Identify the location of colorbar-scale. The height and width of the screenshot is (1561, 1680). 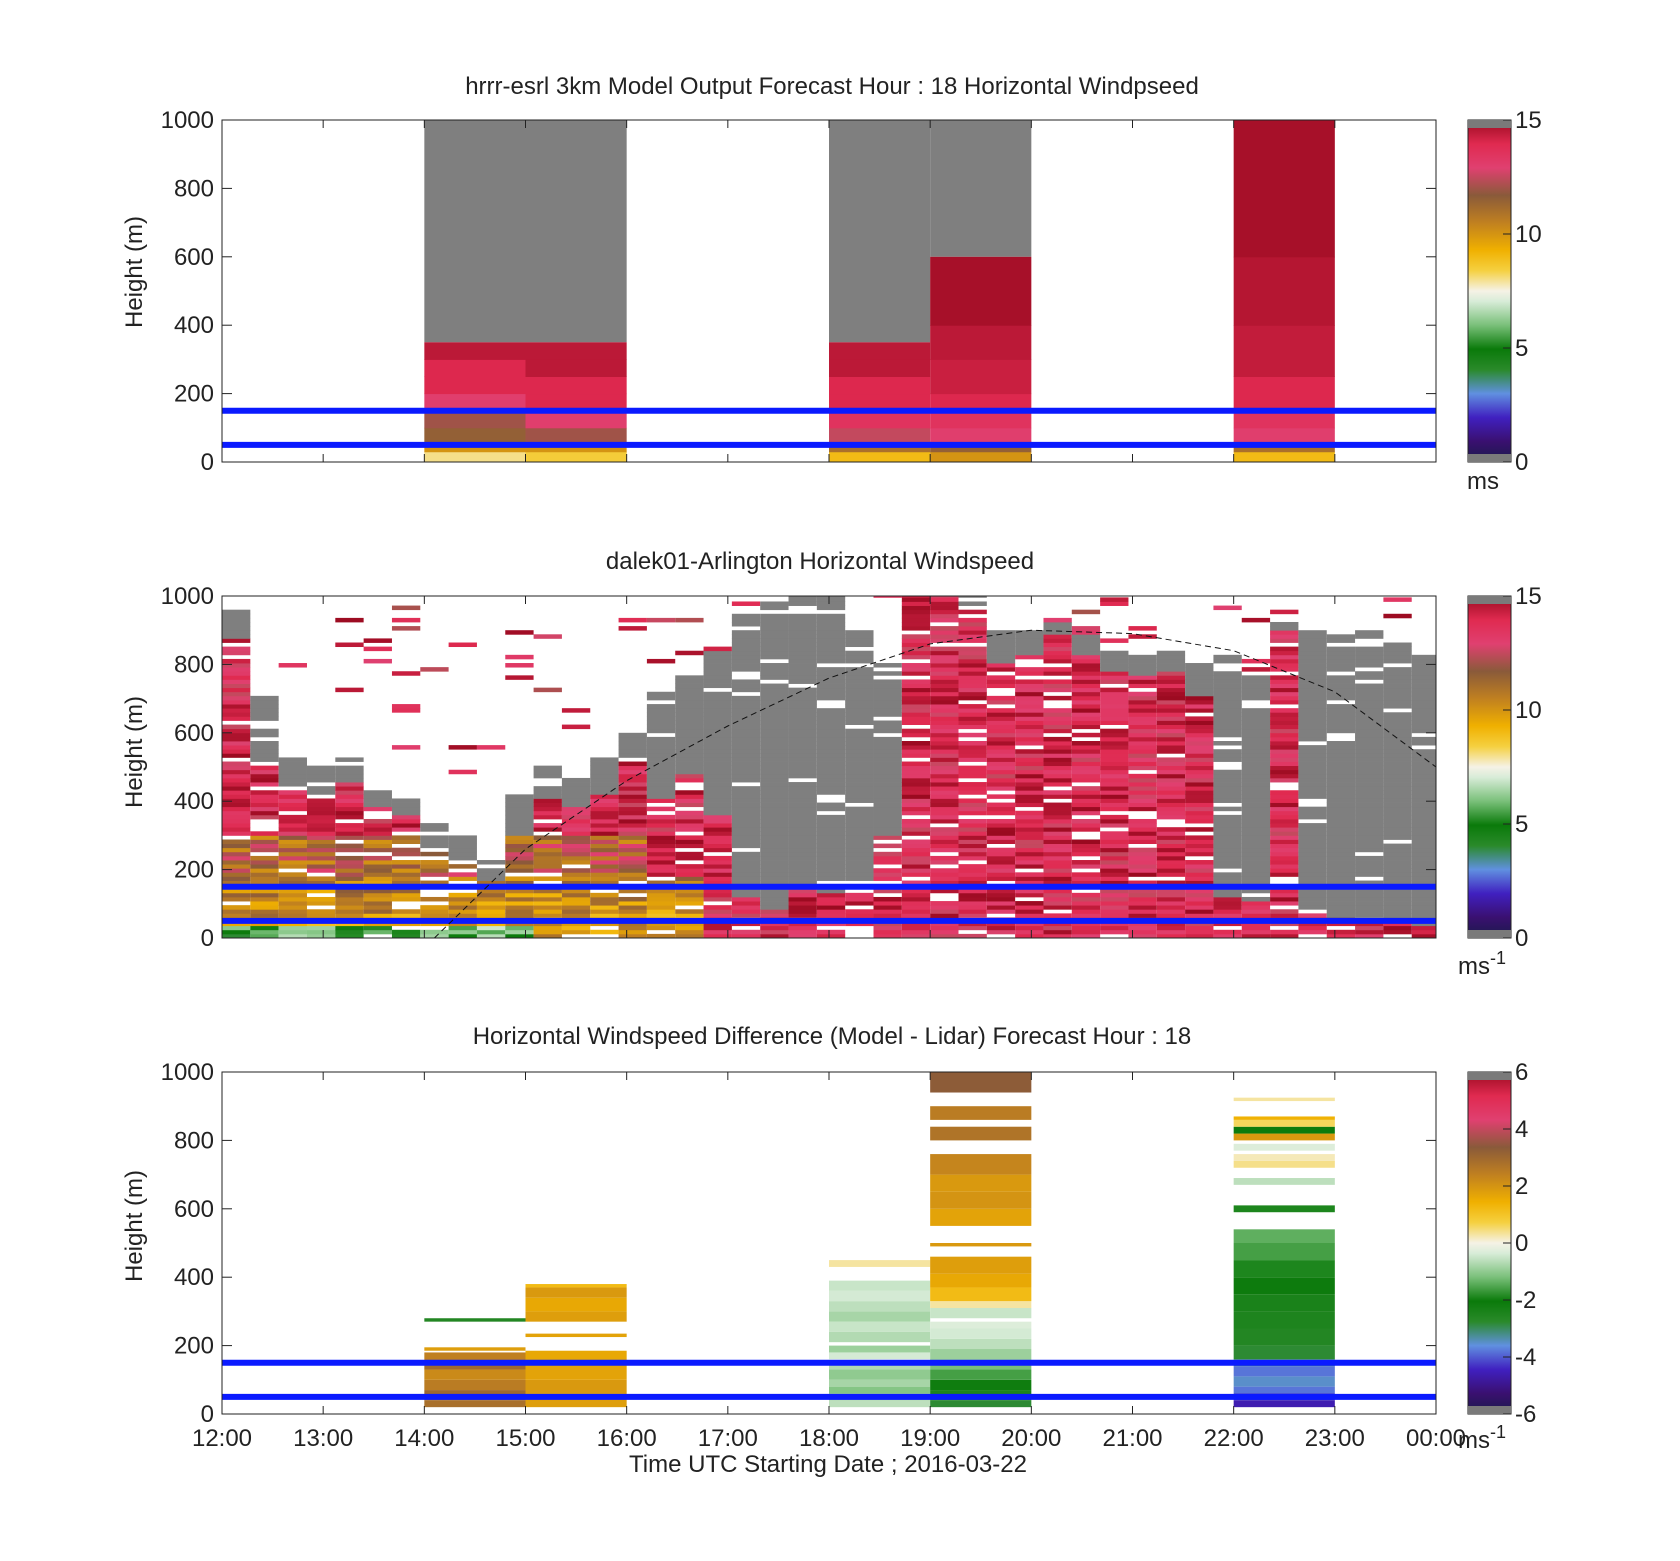
(1489, 291).